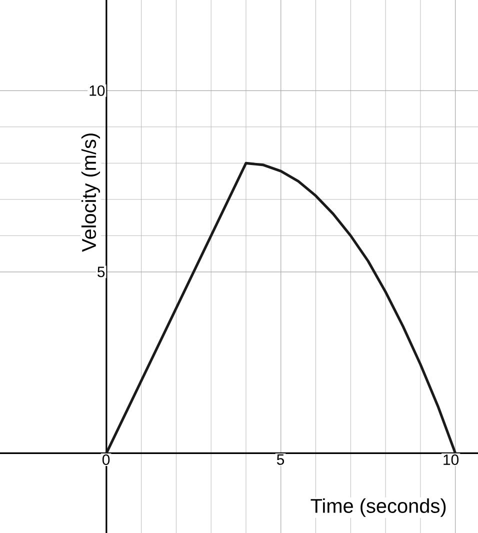 This screenshot has height=533, width=478. I want to click on x-tick-label: 5, so click(280, 459).